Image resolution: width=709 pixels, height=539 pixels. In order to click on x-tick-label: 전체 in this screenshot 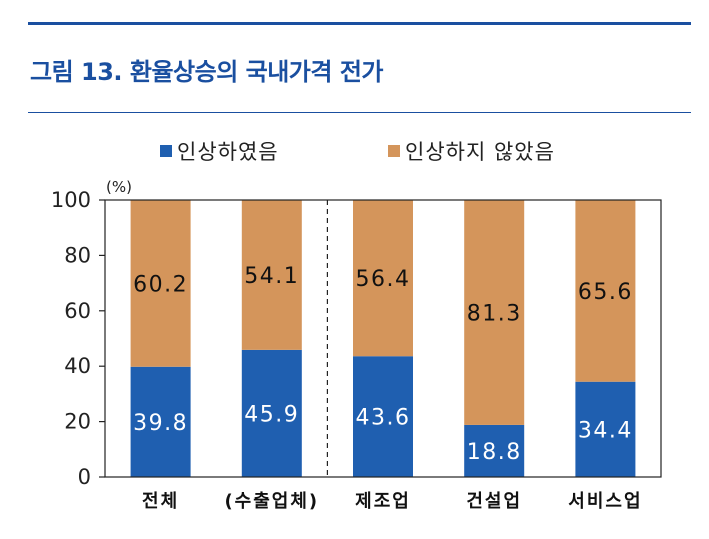, I will do `click(160, 501)`.